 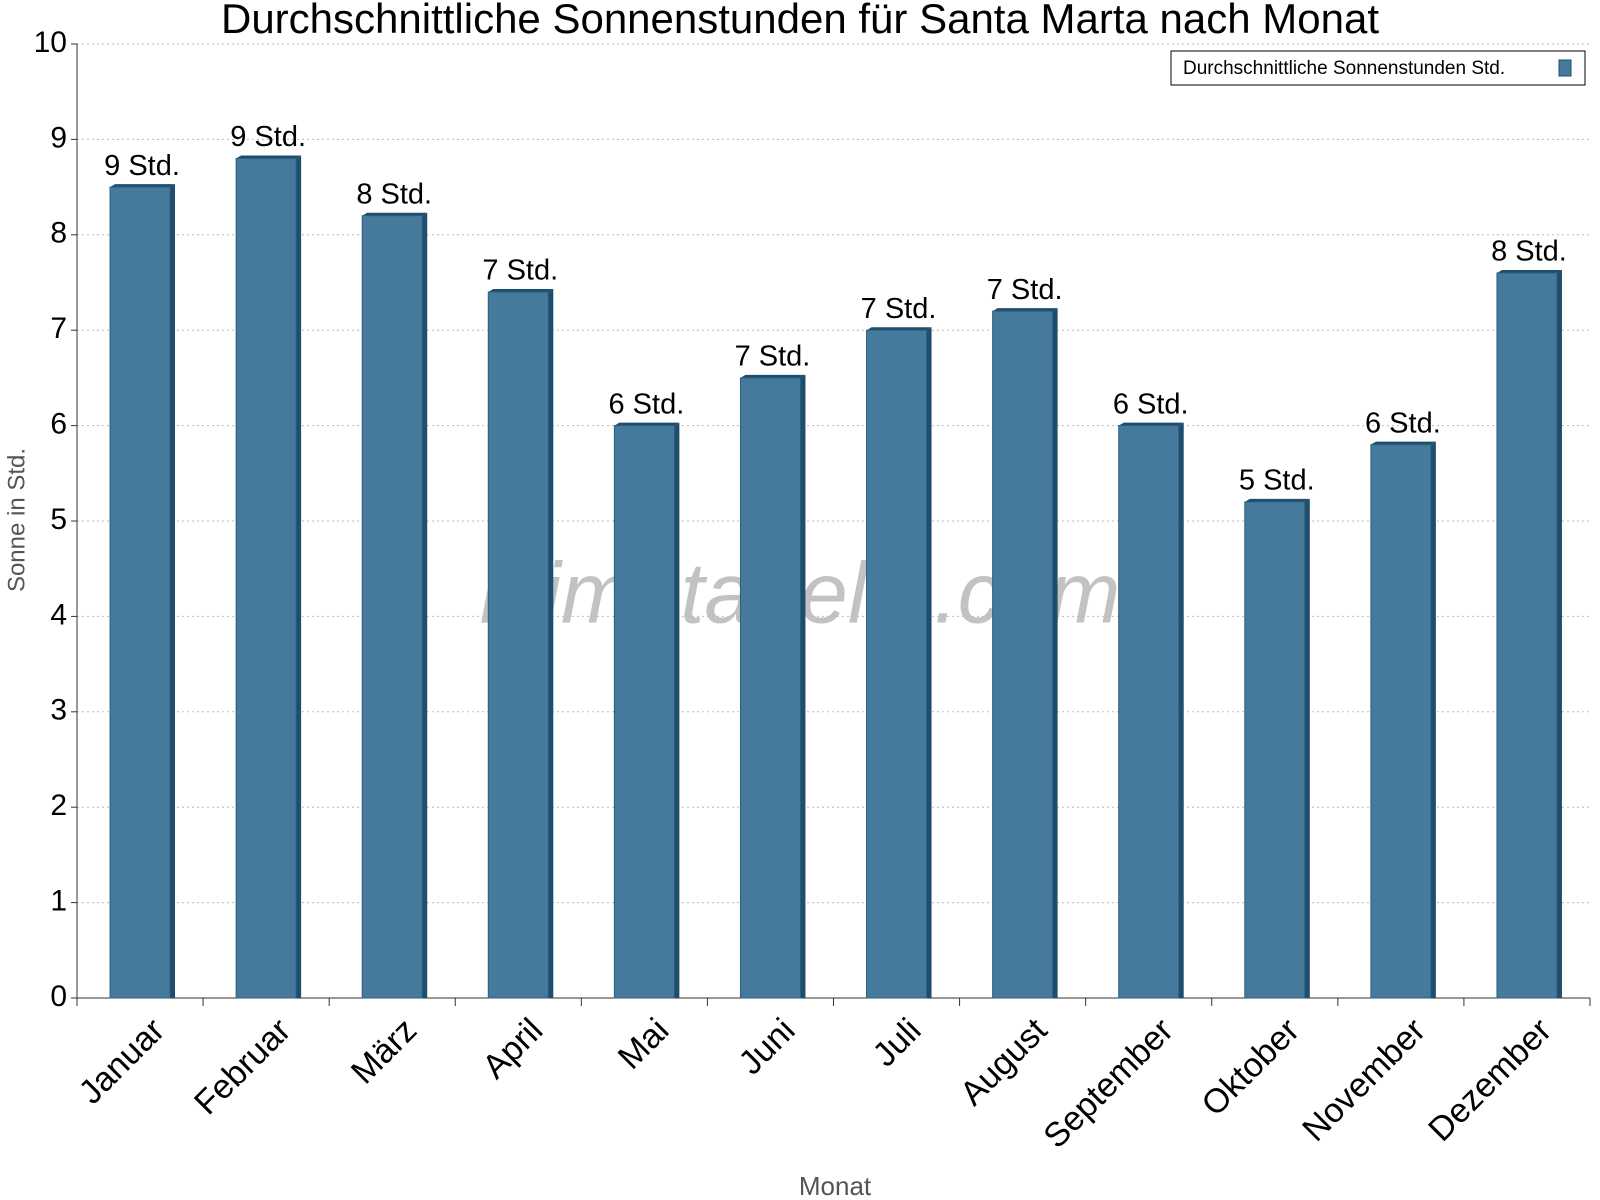 What do you see at coordinates (897, 1042) in the screenshot?
I see `x-tick-label: Juli` at bounding box center [897, 1042].